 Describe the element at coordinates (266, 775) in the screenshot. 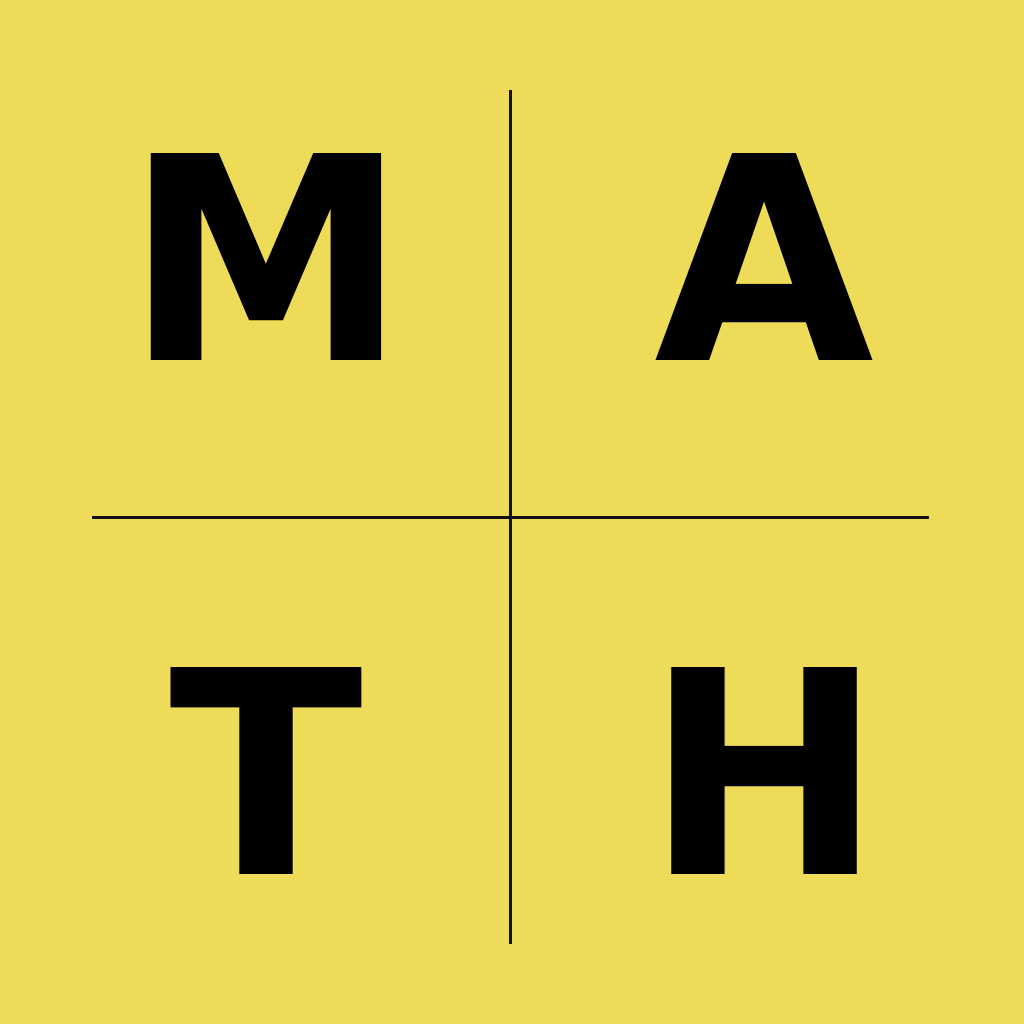

I see `letter-bottom-left: T` at that location.